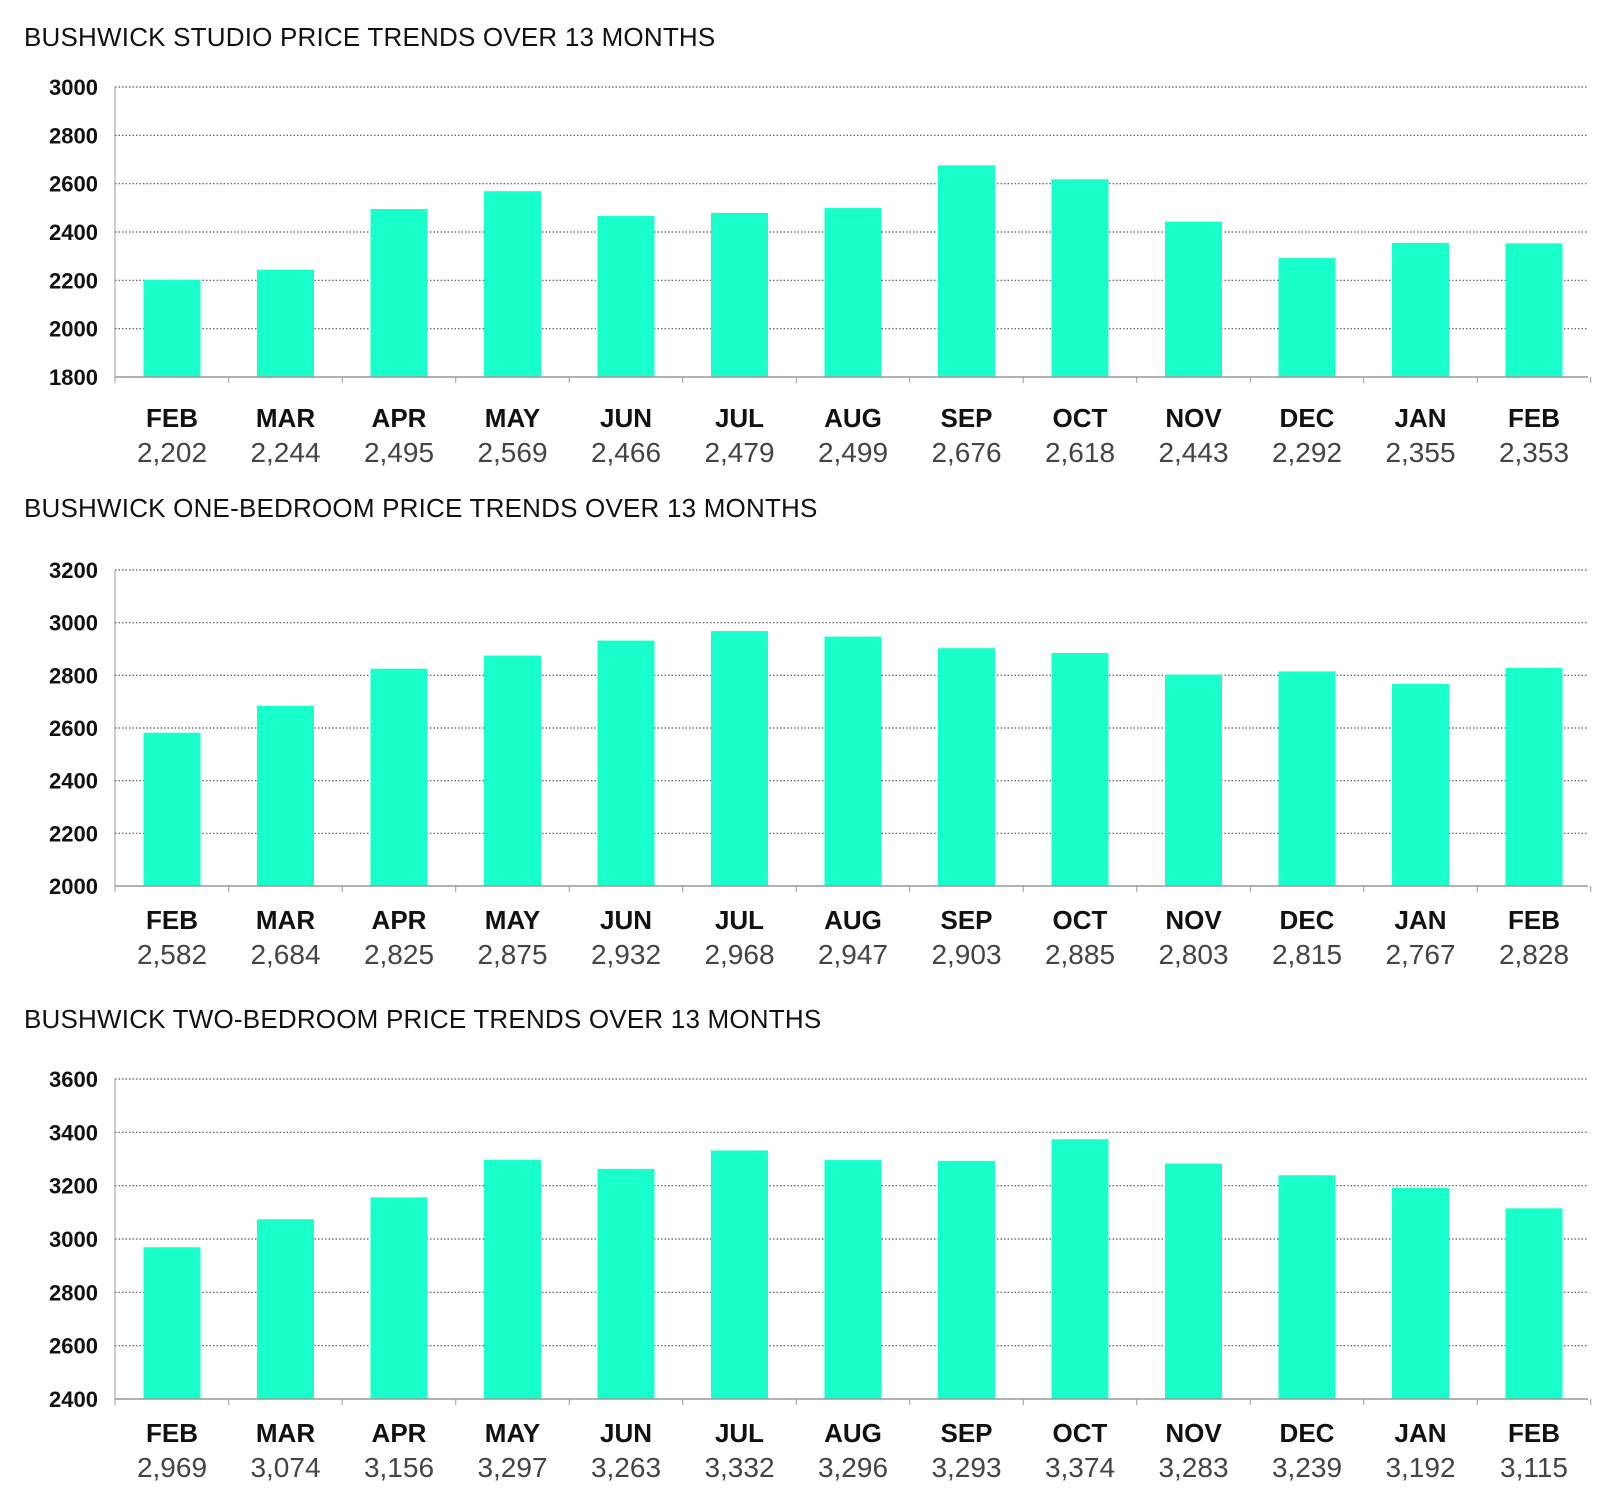 This screenshot has width=1600, height=1506. Describe the element at coordinates (285, 1467) in the screenshot. I see `two-bedroom-value-label: 3,074` at that location.